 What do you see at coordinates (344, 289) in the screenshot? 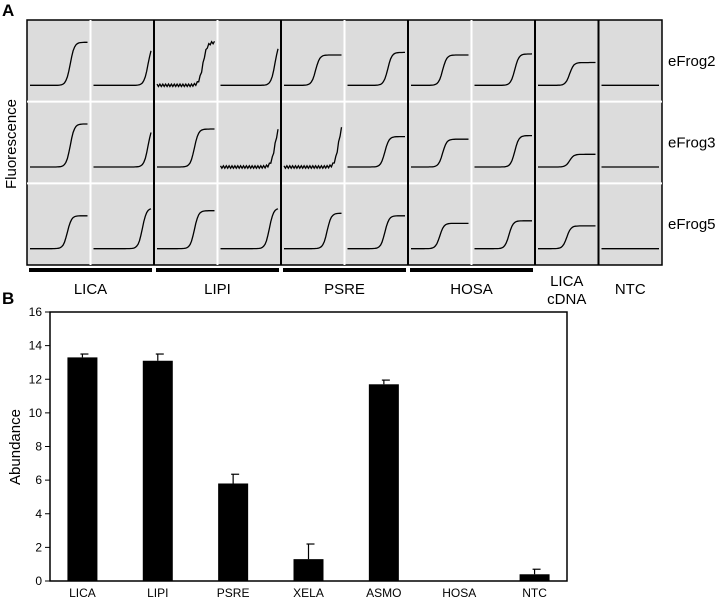
I see `group-label: PSRE` at bounding box center [344, 289].